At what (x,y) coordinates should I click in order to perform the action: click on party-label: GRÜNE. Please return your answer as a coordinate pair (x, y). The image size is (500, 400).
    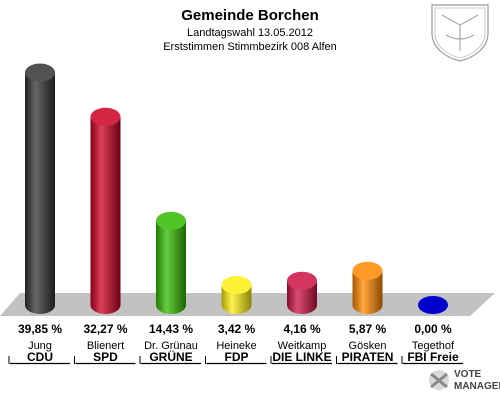
    Looking at the image, I should click on (170, 356).